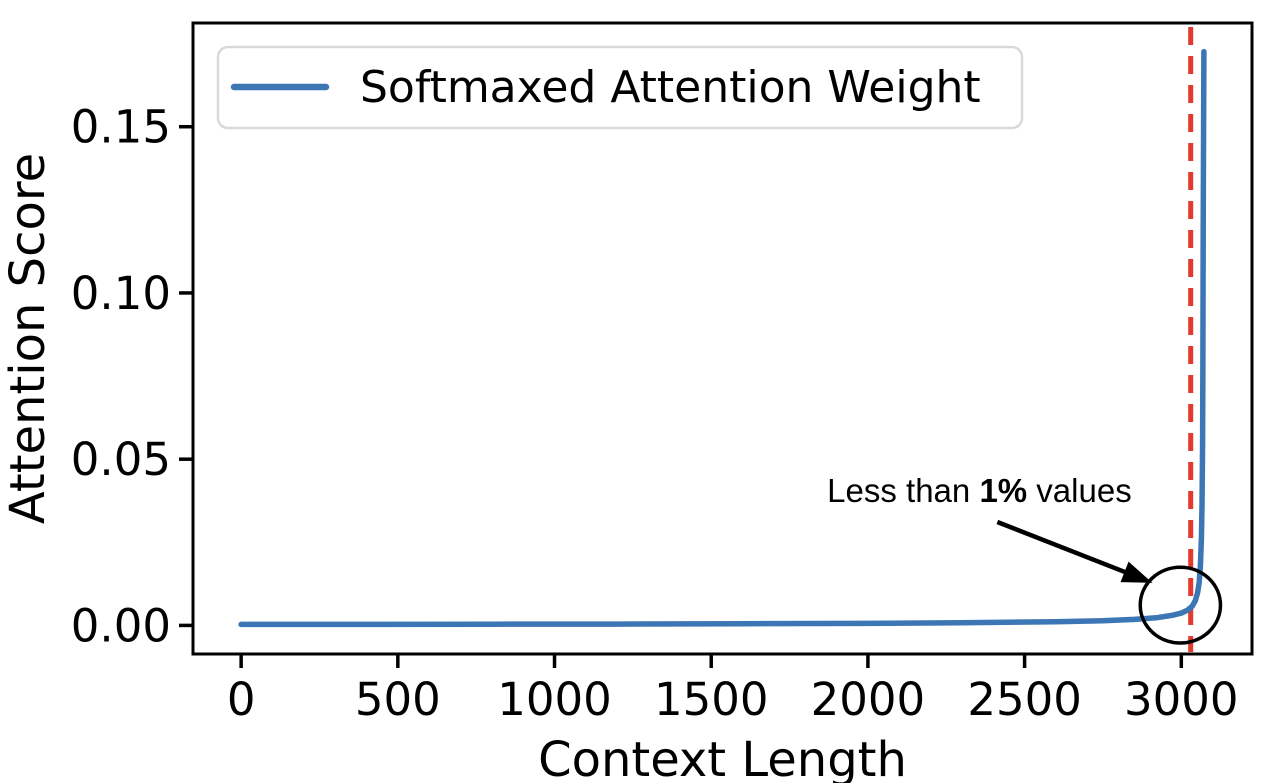  Describe the element at coordinates (1063, 548) in the screenshot. I see `annotation-arrow-shaft` at that location.